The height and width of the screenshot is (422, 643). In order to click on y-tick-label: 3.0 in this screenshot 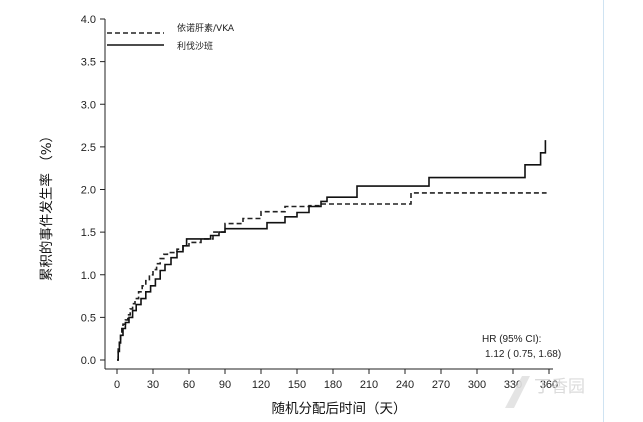, I will do `click(88, 105)`.